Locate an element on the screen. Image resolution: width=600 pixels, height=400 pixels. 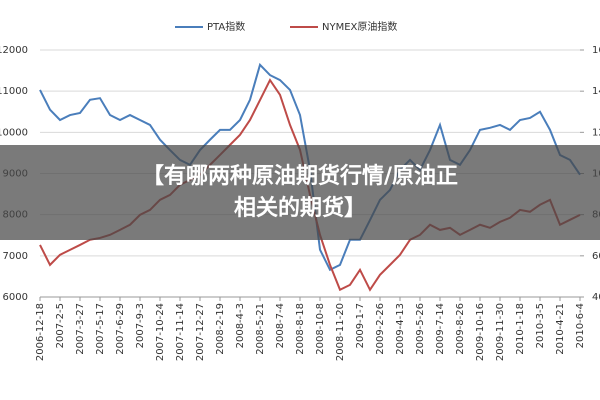
x-tick-label: 2008-2-19 is located at coordinates (220, 329).